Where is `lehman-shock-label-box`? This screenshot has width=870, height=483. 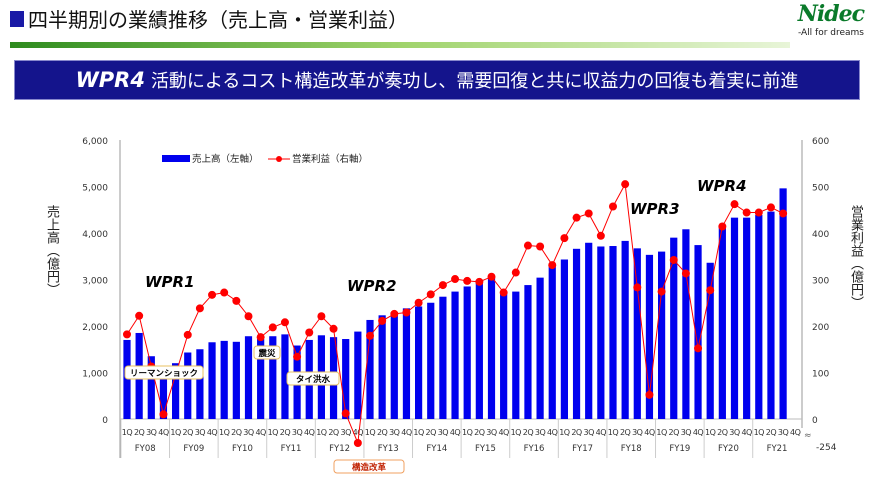 lehman-shock-label-box is located at coordinates (164, 372).